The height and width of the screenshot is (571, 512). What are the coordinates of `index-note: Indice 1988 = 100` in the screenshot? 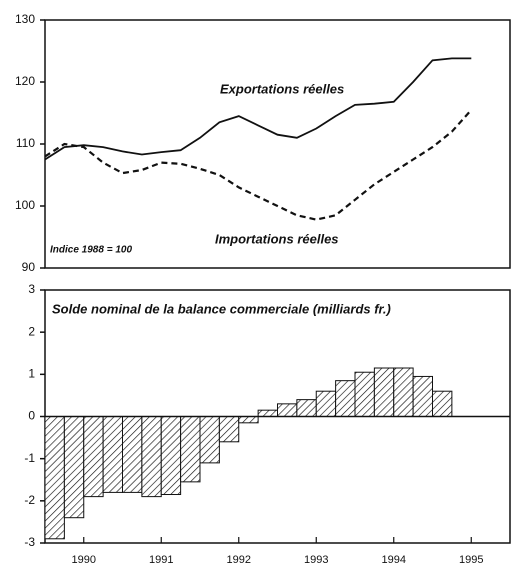 It's located at (91, 250).